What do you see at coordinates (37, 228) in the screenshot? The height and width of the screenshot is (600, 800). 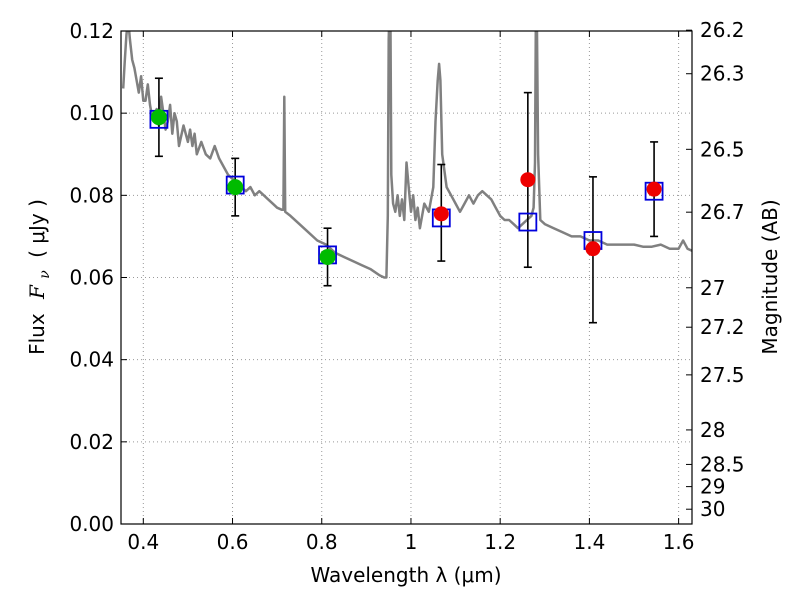 I see `y-axis-label-unit: ( μJy )` at bounding box center [37, 228].